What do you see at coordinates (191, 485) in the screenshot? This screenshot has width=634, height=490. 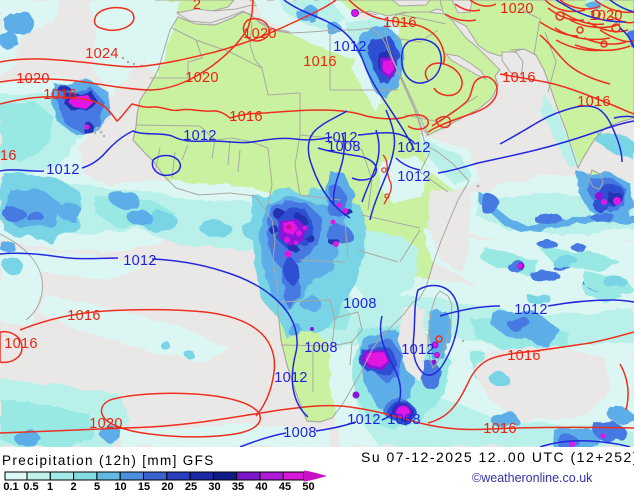 I see `svg-text: 25` at bounding box center [191, 485].